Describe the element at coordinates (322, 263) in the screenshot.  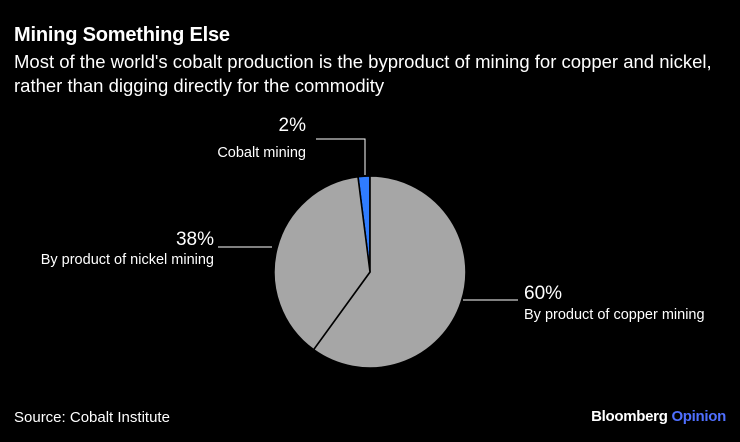
I see `pie-slice-by-product-of-nickel-mining` at that location.